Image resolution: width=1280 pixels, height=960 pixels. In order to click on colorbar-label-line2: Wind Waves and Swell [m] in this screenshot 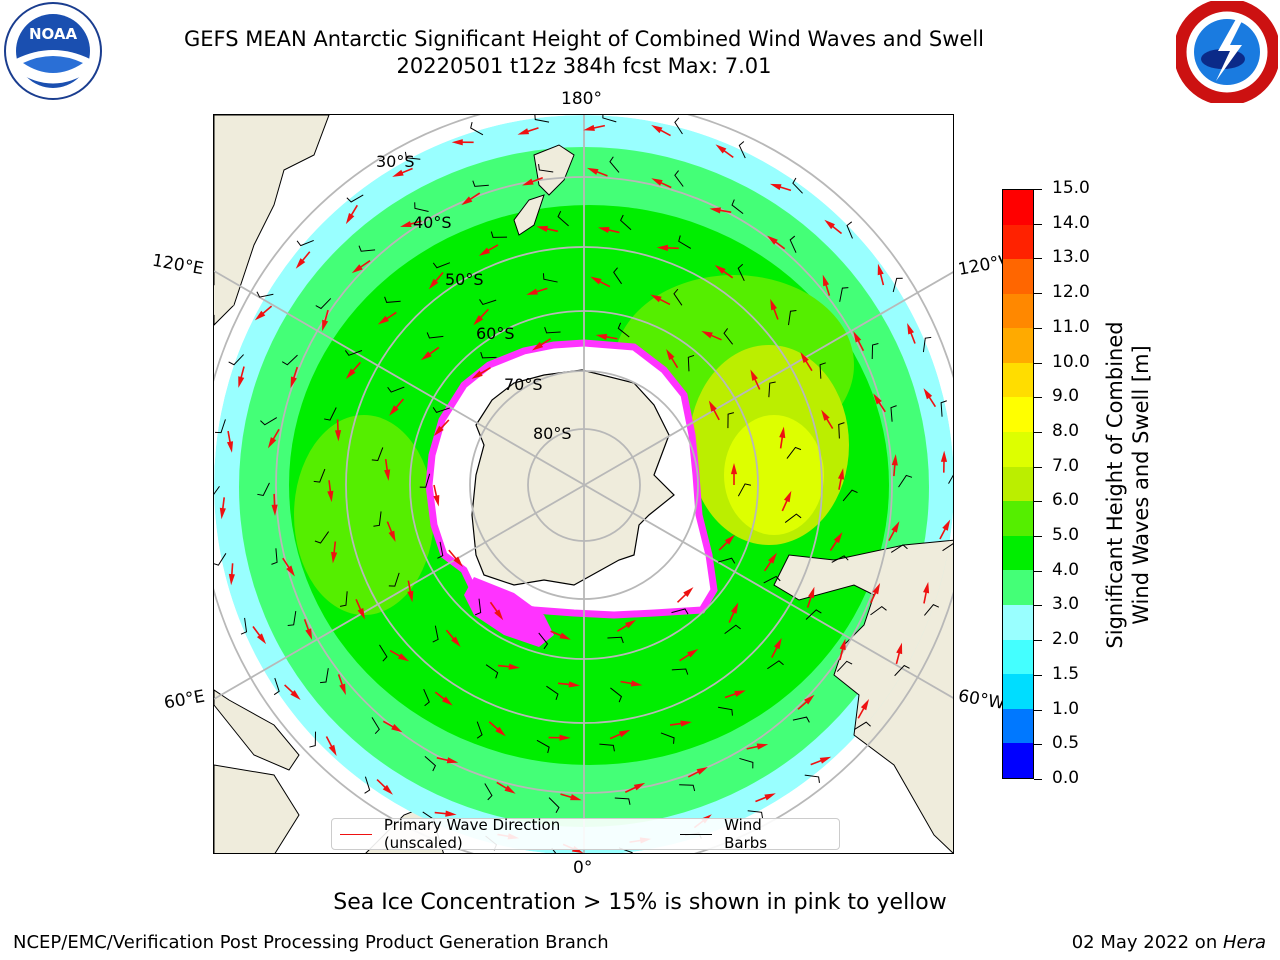, I will do `click(1141, 485)`.